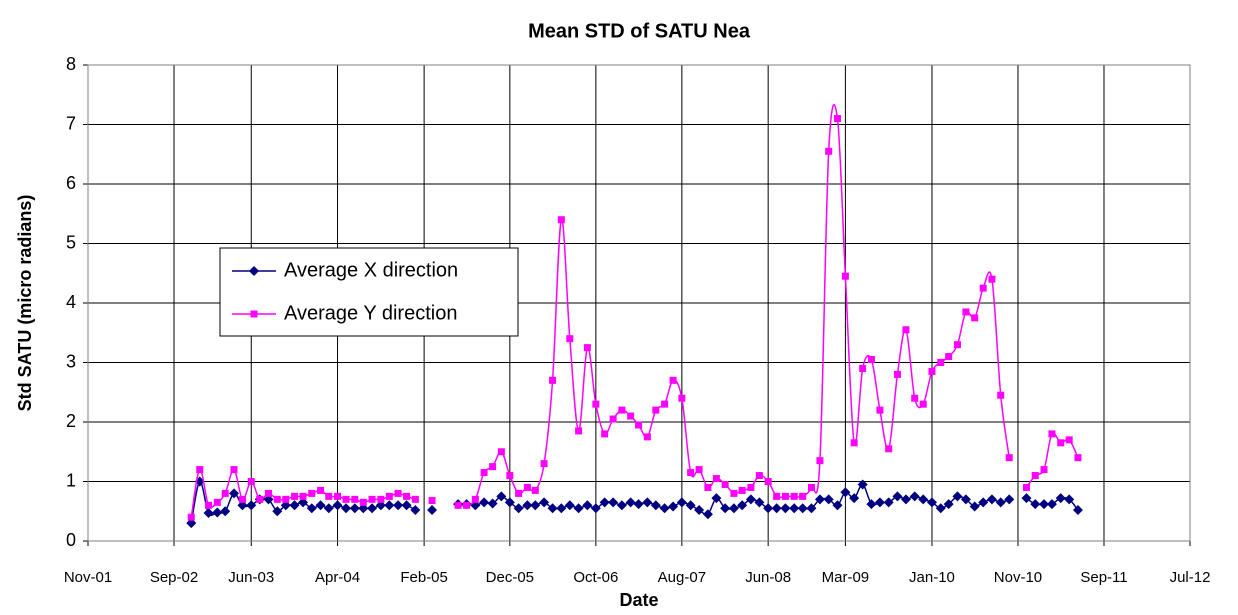 This screenshot has width=1238, height=615. What do you see at coordinates (71, 64) in the screenshot?
I see `y-tick-label: 8` at bounding box center [71, 64].